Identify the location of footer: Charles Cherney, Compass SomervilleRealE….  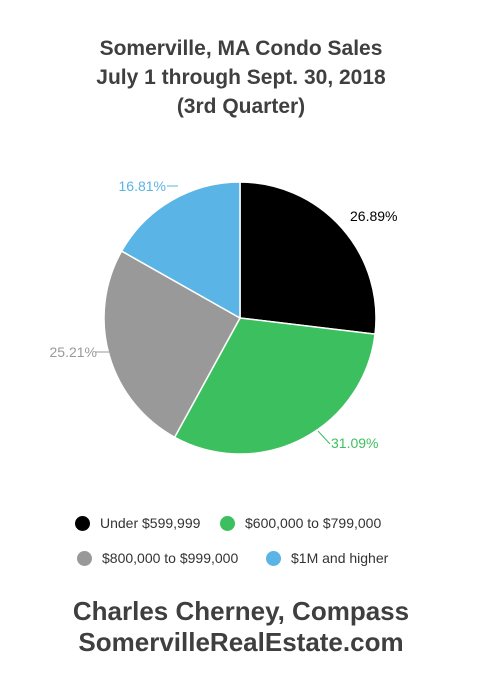
(241, 627).